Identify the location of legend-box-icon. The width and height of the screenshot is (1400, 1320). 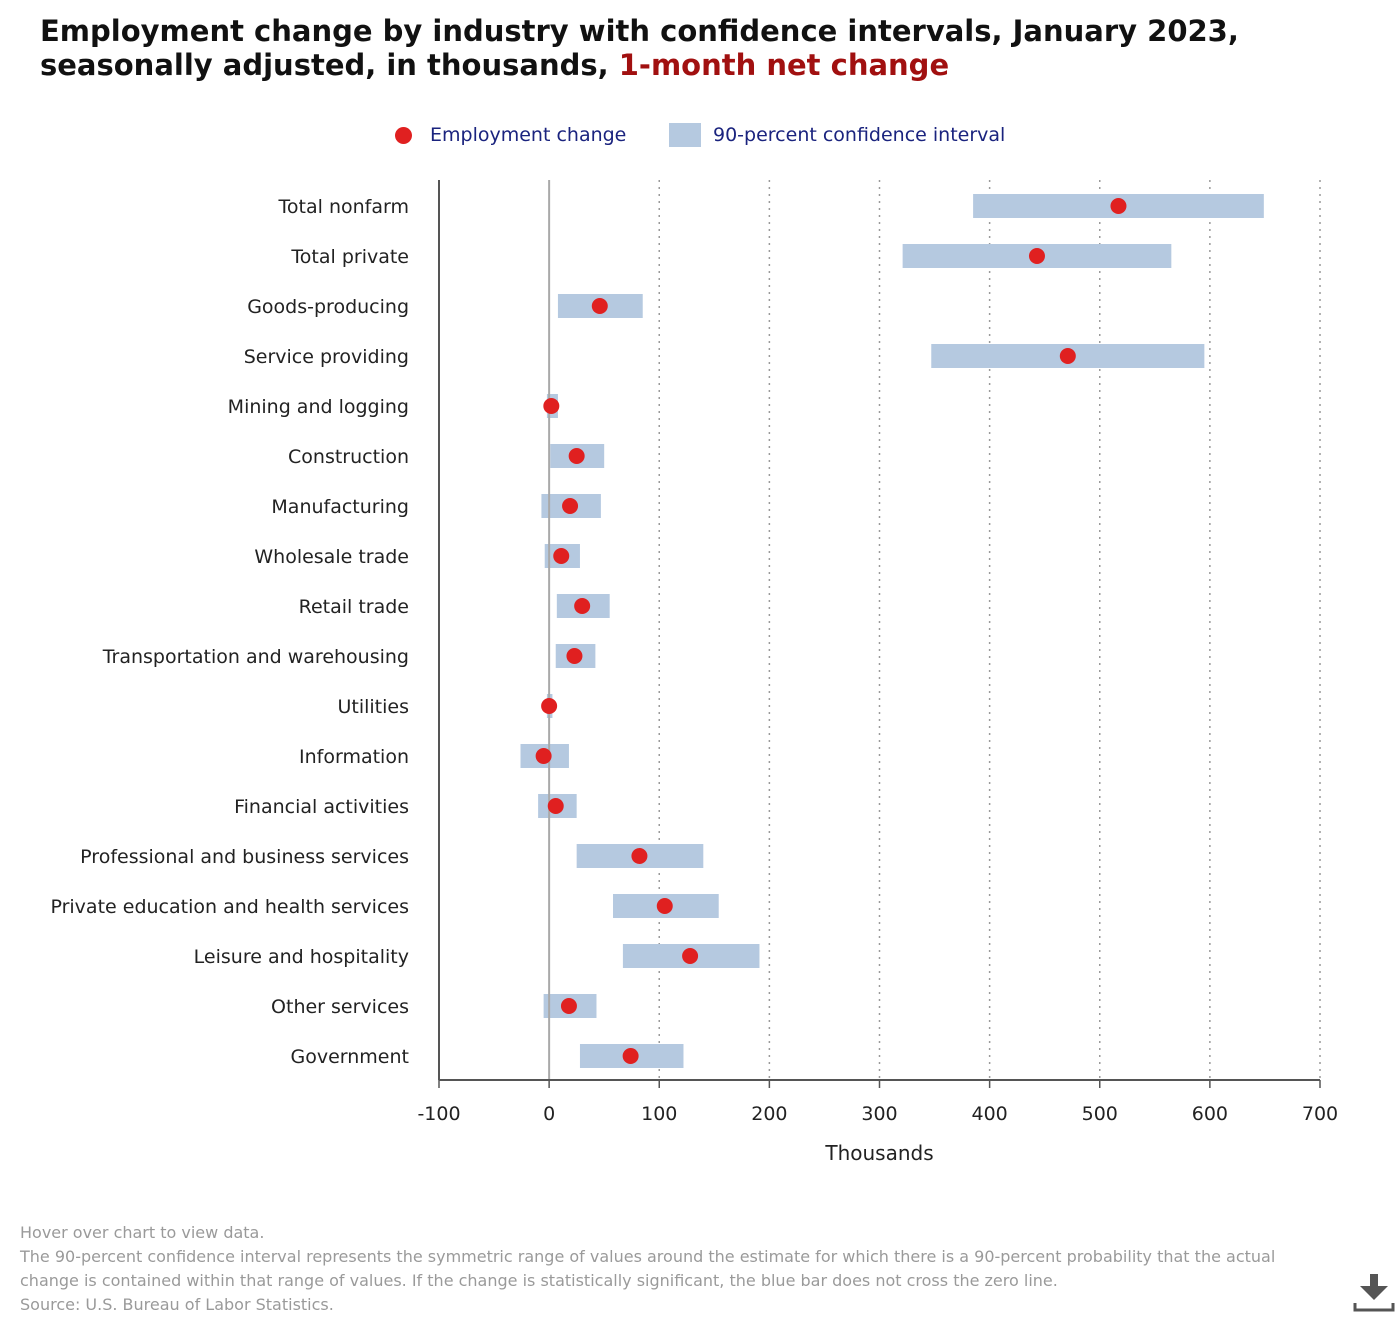
(685, 135).